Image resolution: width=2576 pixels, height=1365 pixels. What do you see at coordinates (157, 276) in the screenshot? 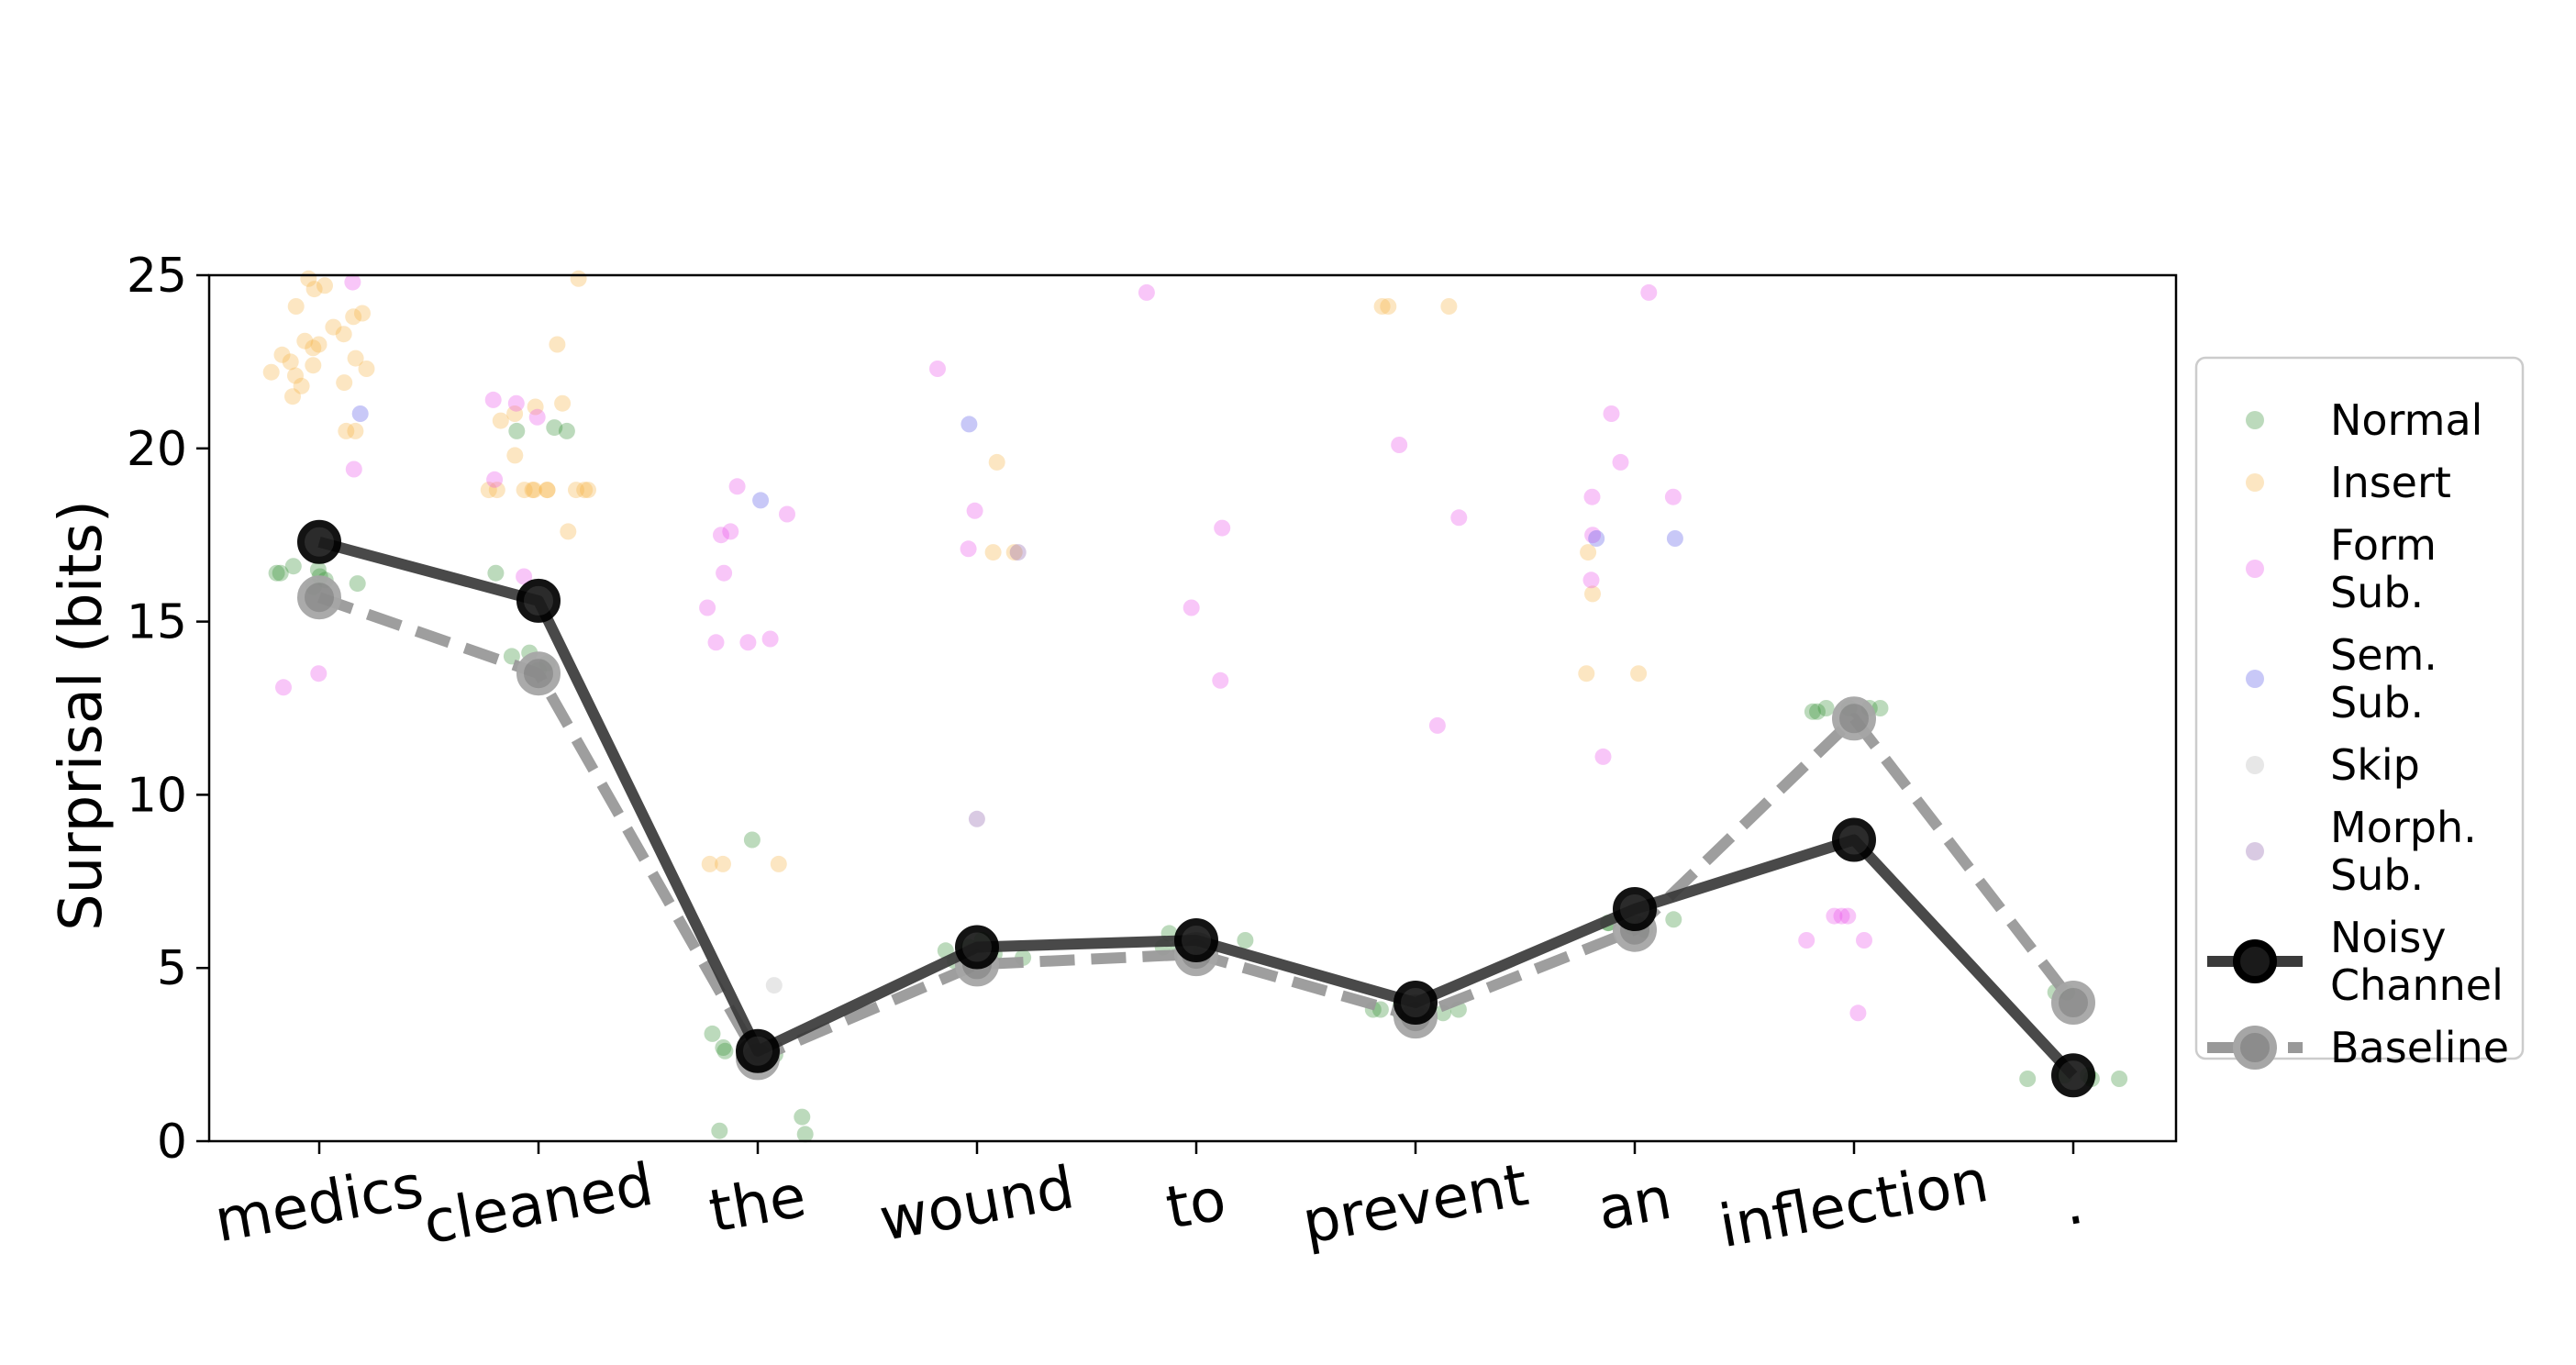
I see `y-tick-label: 25` at bounding box center [157, 276].